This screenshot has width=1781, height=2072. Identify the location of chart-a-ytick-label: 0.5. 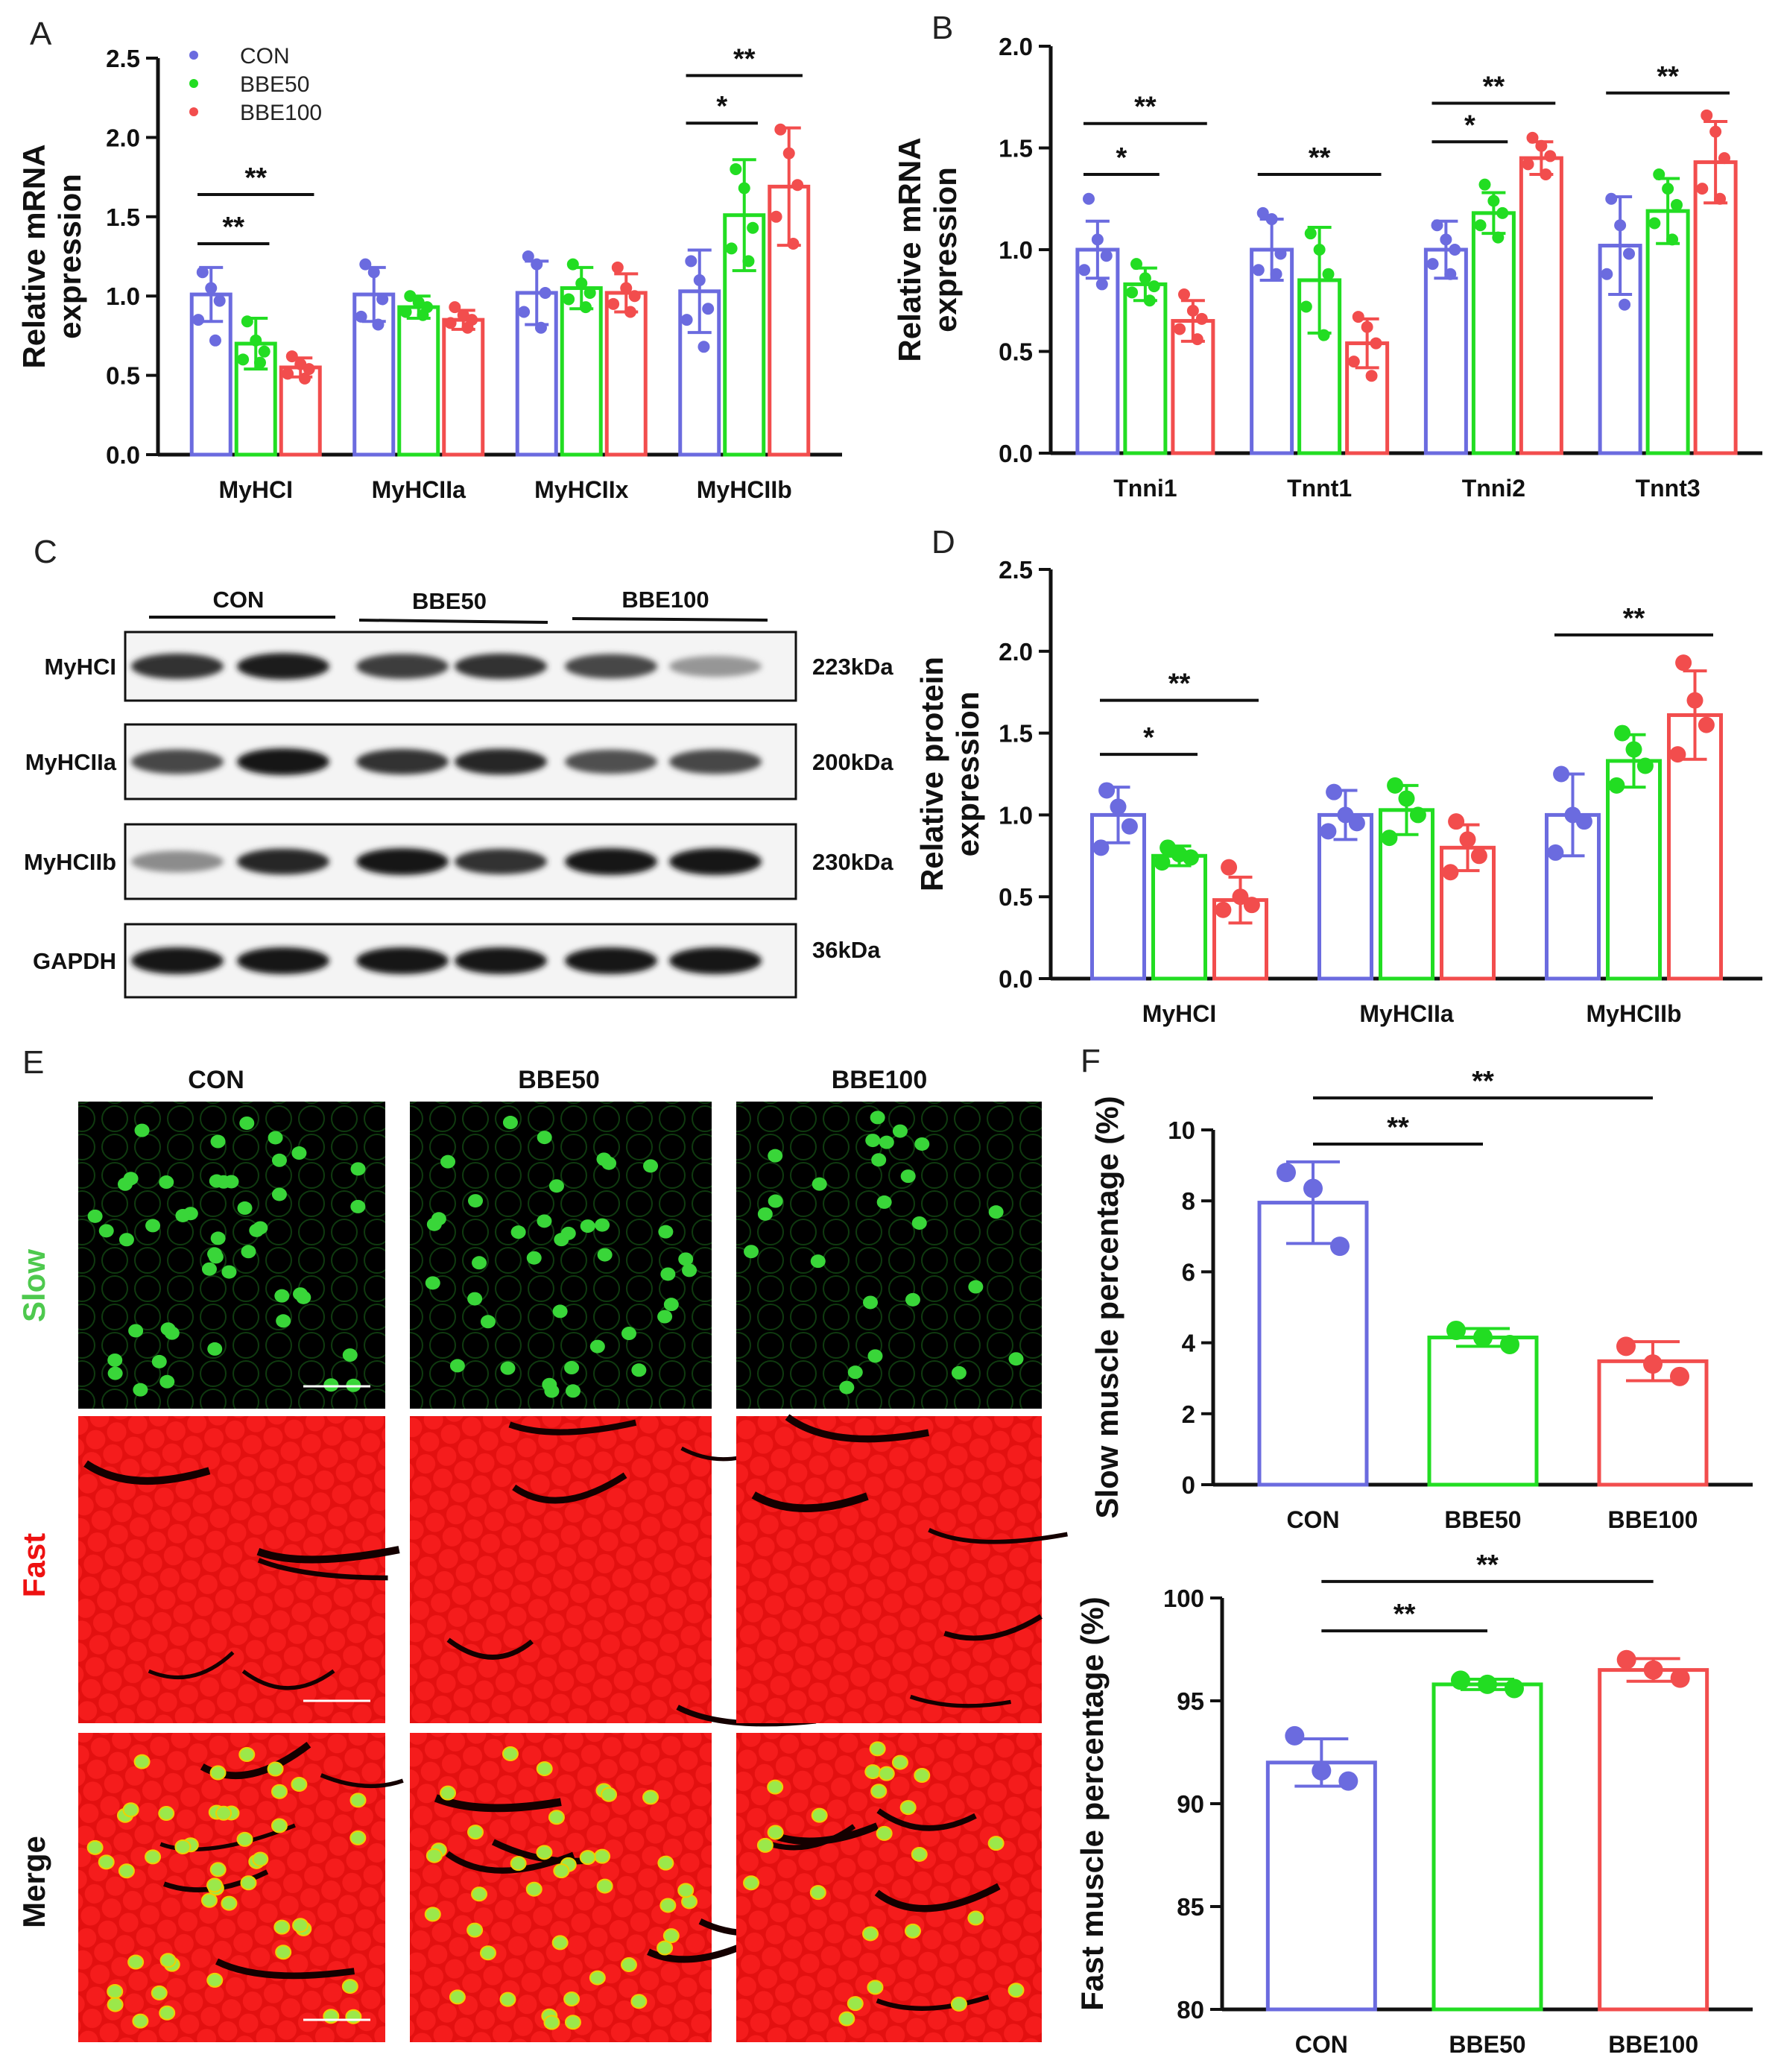
(123, 376).